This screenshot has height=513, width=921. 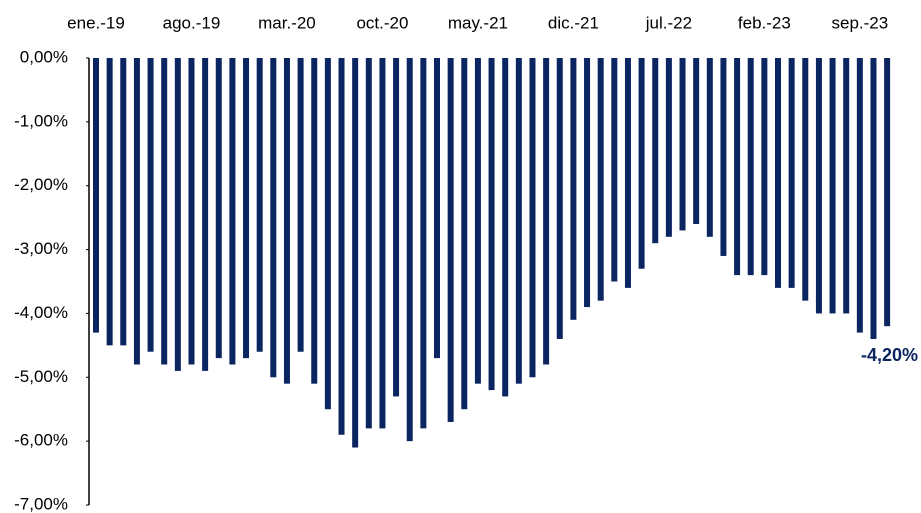 What do you see at coordinates (573, 22) in the screenshot?
I see `x-tick-label: dic.-21` at bounding box center [573, 22].